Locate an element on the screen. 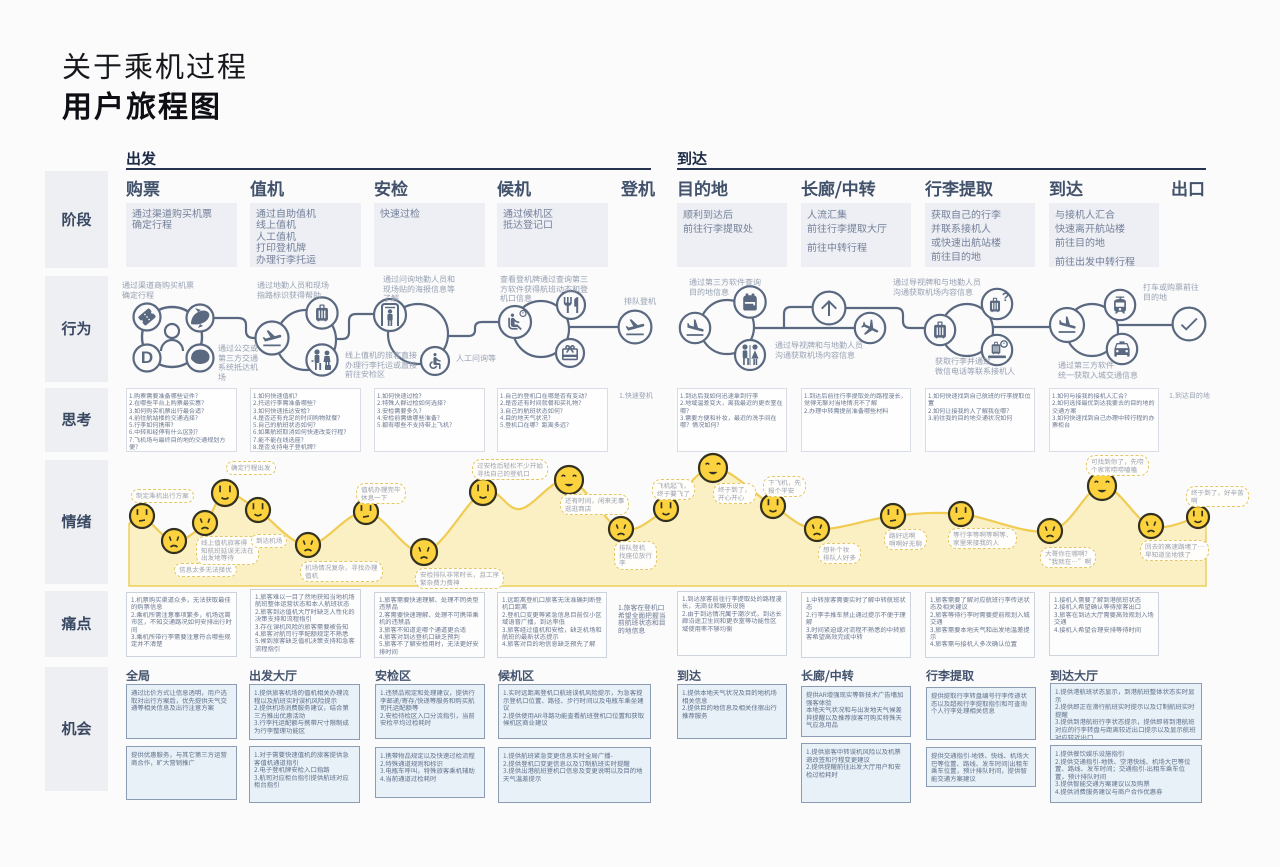 The width and height of the screenshot is (1280, 867). svg-text: D is located at coordinates (147, 357).